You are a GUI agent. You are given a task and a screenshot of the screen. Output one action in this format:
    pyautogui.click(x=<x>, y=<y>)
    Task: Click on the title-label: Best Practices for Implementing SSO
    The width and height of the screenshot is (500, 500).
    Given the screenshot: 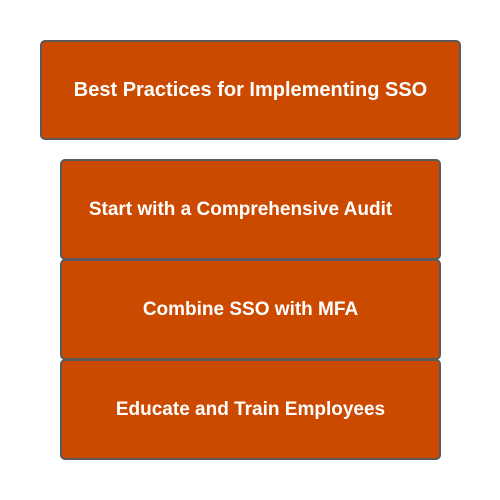 What is the action you would take?
    pyautogui.click(x=250, y=89)
    